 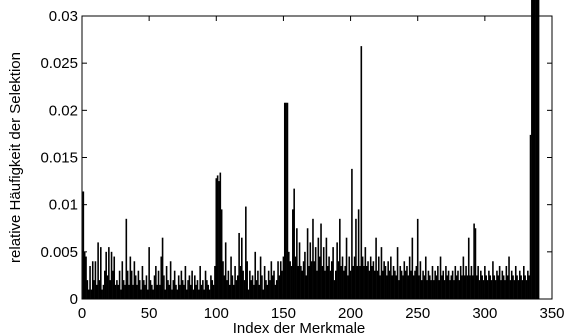 I want to click on y-tick-label: 0.005, so click(x=59, y=252).